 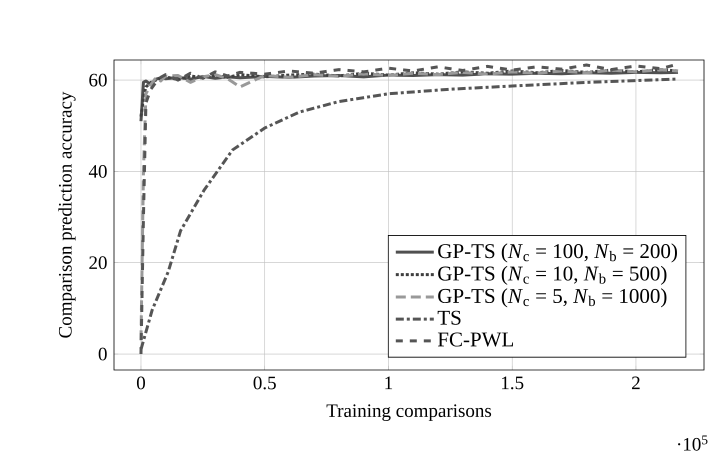 What do you see at coordinates (476, 339) in the screenshot?
I see `legend-label: FC-PWL` at bounding box center [476, 339].